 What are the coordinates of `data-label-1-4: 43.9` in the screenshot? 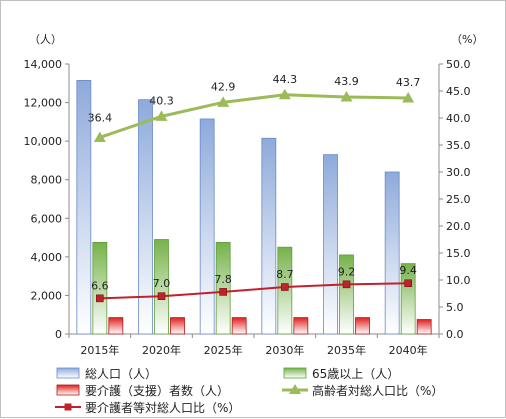 It's located at (346, 81).